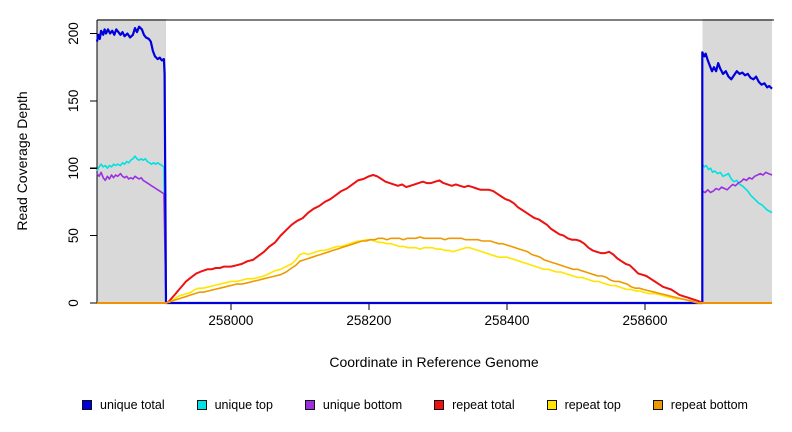 This screenshot has width=792, height=432. Describe the element at coordinates (551, 405) in the screenshot. I see `legend-swatch-repeat-top` at that location.